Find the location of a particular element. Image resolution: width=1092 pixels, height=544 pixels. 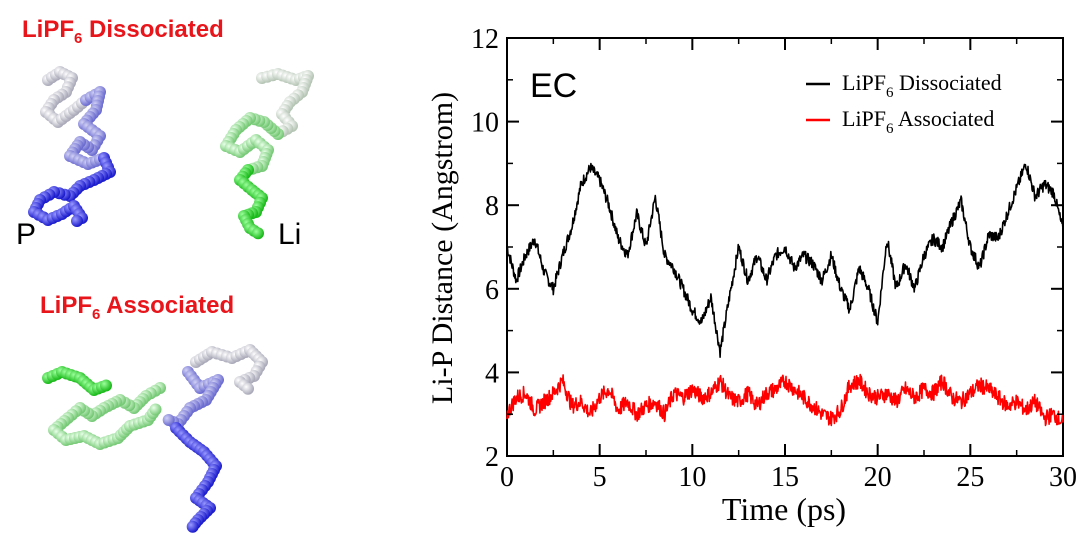

x-tick-label: 20 is located at coordinates (878, 477).